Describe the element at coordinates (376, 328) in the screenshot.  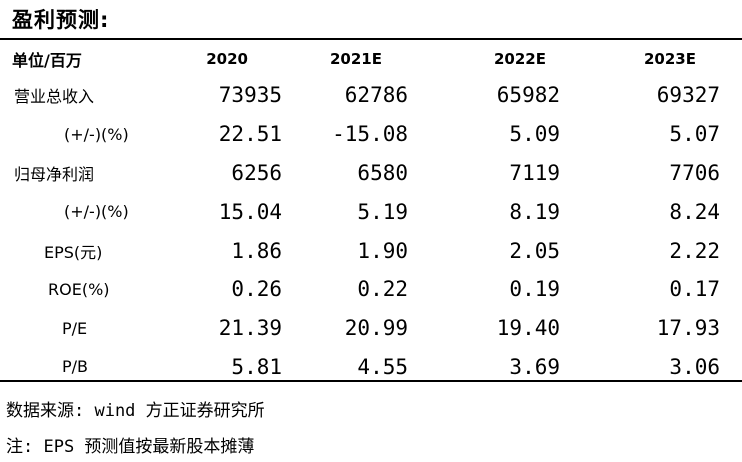
I see `cell-value: 20.99` at that location.